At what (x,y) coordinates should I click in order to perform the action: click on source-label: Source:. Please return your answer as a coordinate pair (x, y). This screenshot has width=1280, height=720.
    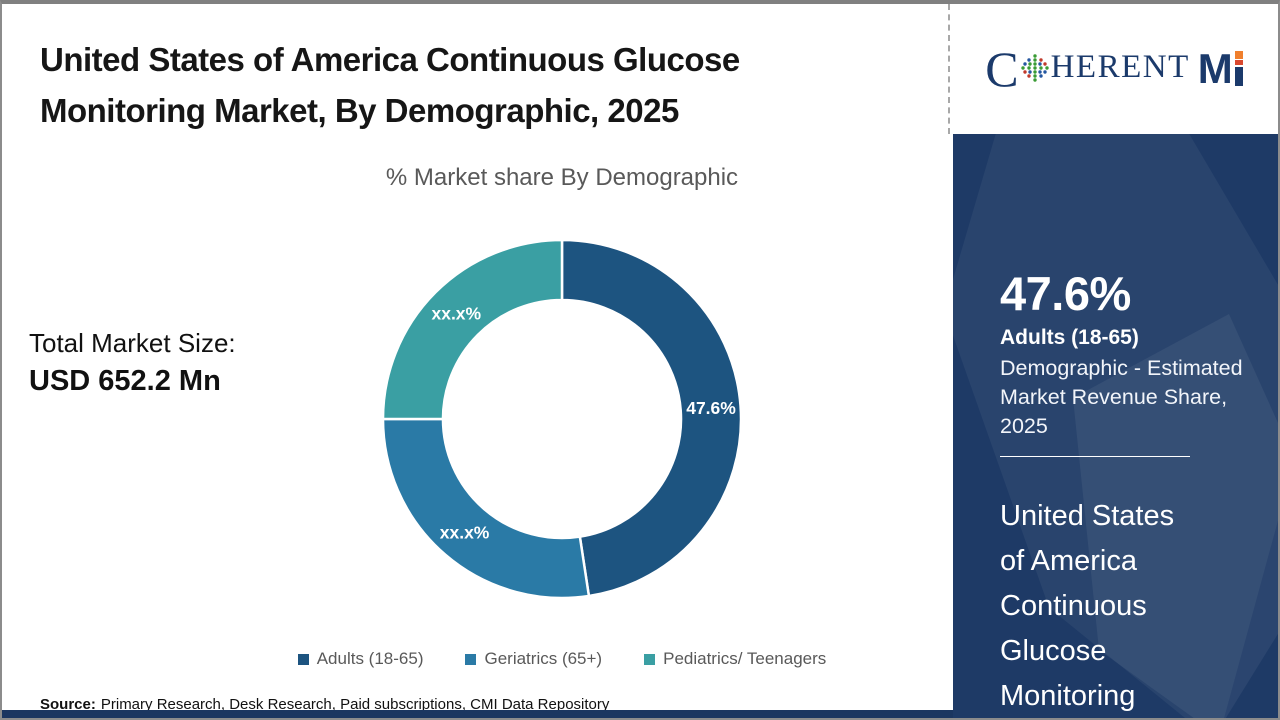
    Looking at the image, I should click on (68, 704).